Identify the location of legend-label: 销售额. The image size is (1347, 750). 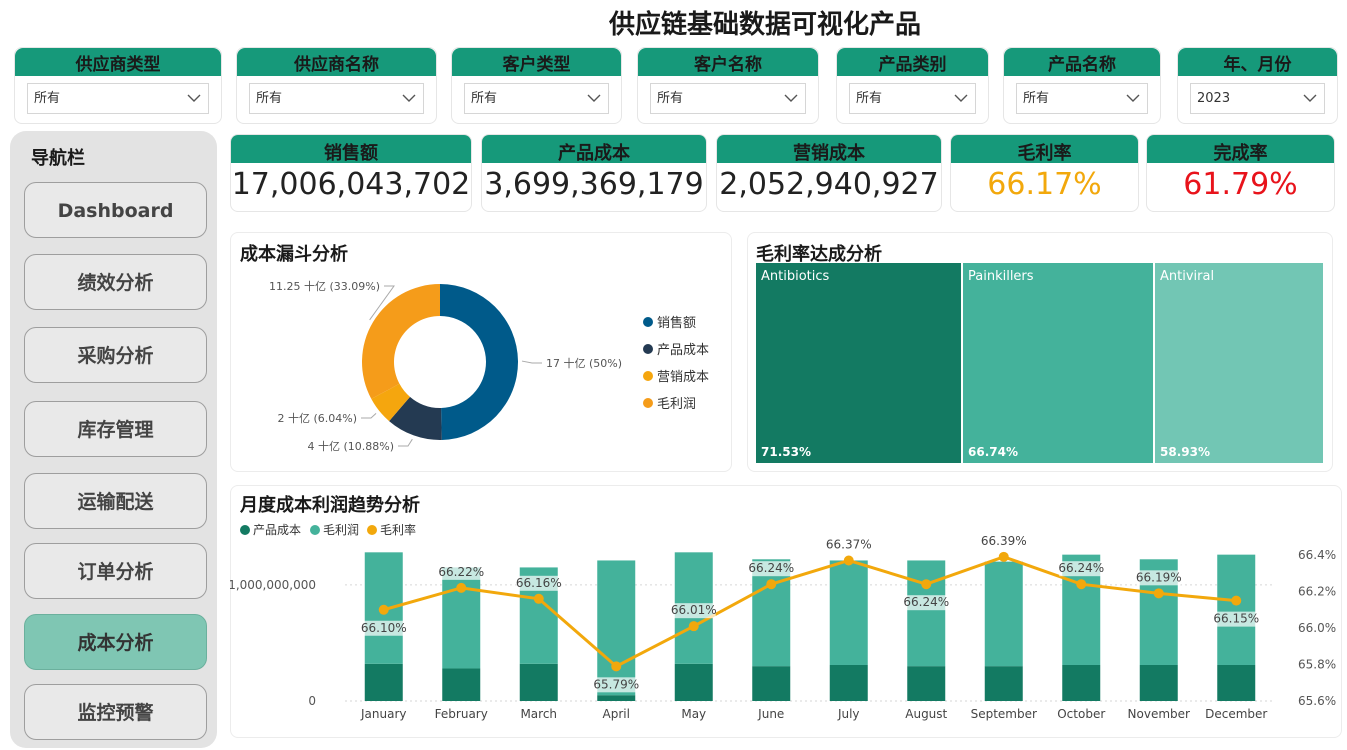
(676, 323).